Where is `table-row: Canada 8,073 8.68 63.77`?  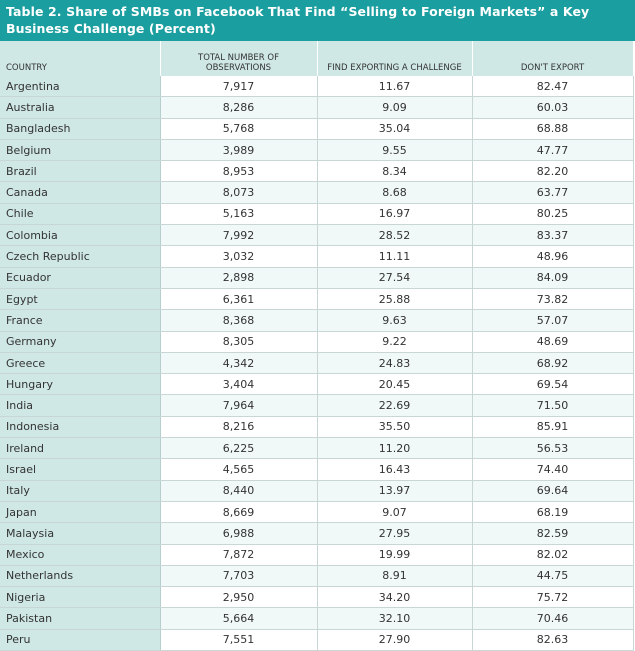 table-row: Canada 8,073 8.68 63.77 is located at coordinates (317, 192).